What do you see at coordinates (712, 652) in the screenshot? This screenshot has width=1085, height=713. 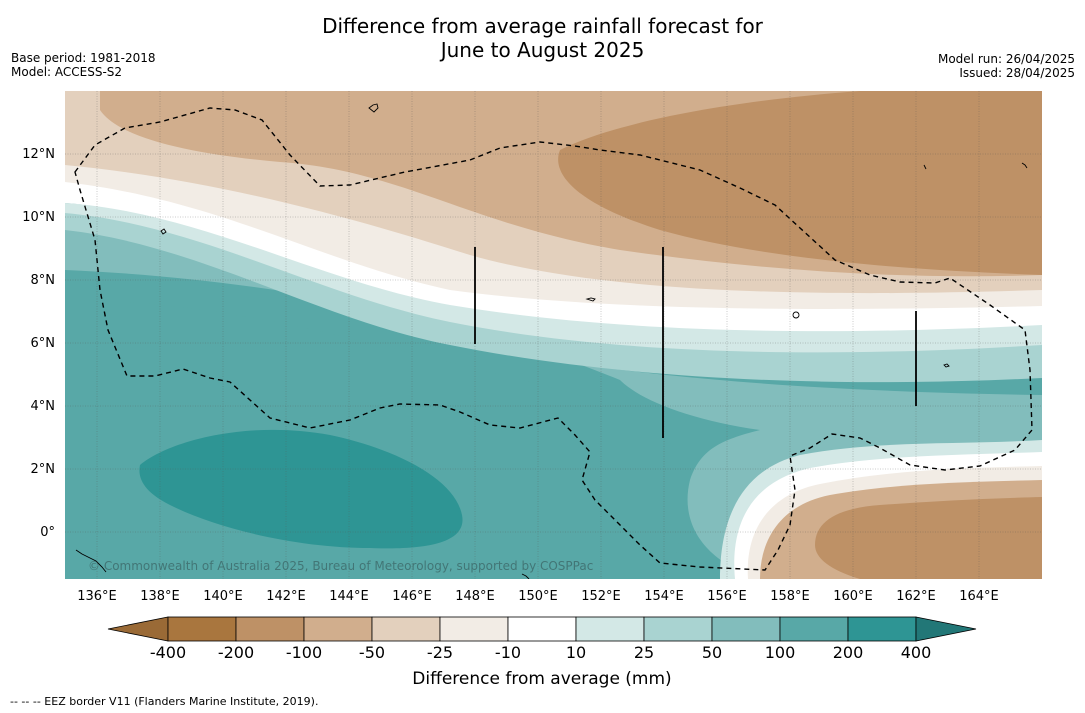 I see `colorbar-tick-label: 50` at bounding box center [712, 652].